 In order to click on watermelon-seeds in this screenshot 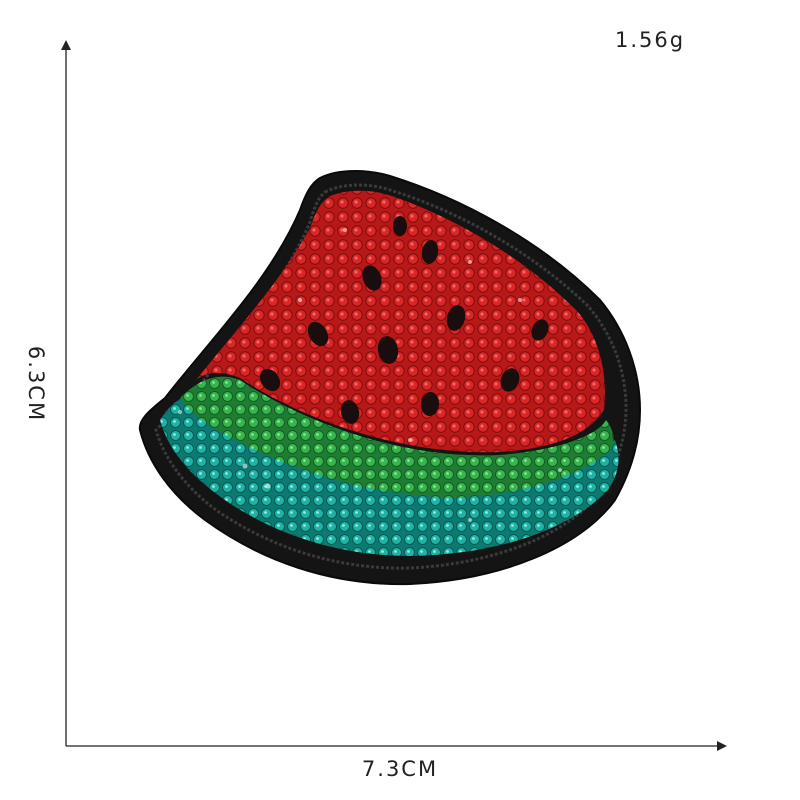, I will do `click(404, 320)`.